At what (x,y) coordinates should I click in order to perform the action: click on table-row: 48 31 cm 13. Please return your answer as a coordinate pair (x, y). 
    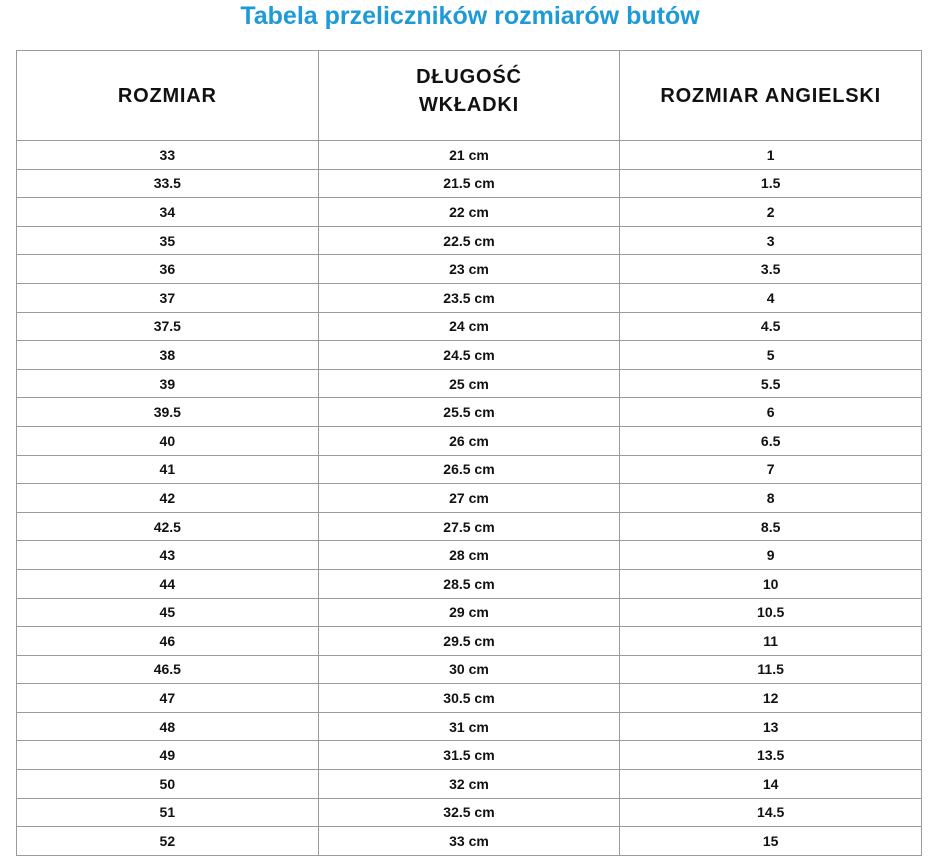
    Looking at the image, I should click on (469, 726).